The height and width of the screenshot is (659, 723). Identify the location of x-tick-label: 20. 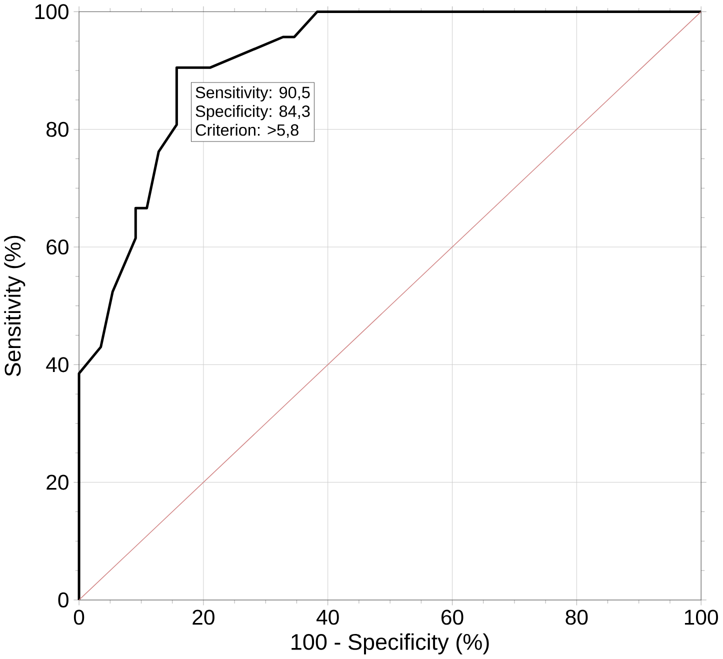
(203, 618).